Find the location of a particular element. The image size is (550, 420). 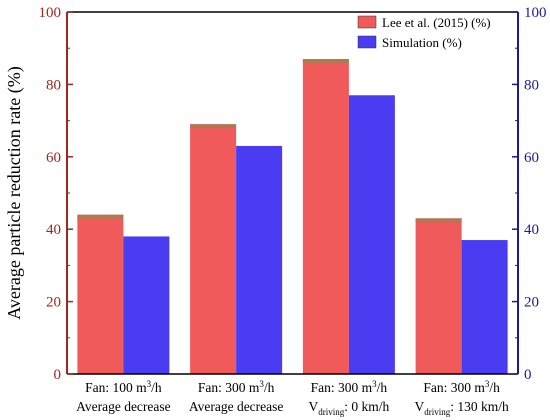

right-tick-label-40: 40 is located at coordinates (531, 230).